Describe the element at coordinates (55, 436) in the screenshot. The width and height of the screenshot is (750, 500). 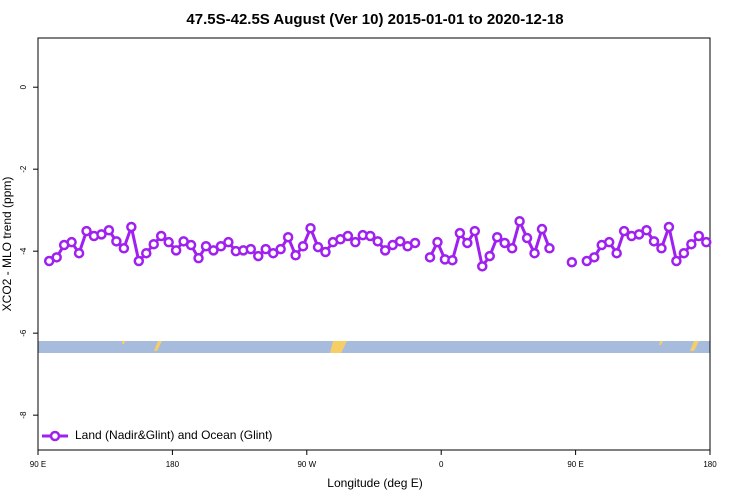
I see `legend-marker` at that location.